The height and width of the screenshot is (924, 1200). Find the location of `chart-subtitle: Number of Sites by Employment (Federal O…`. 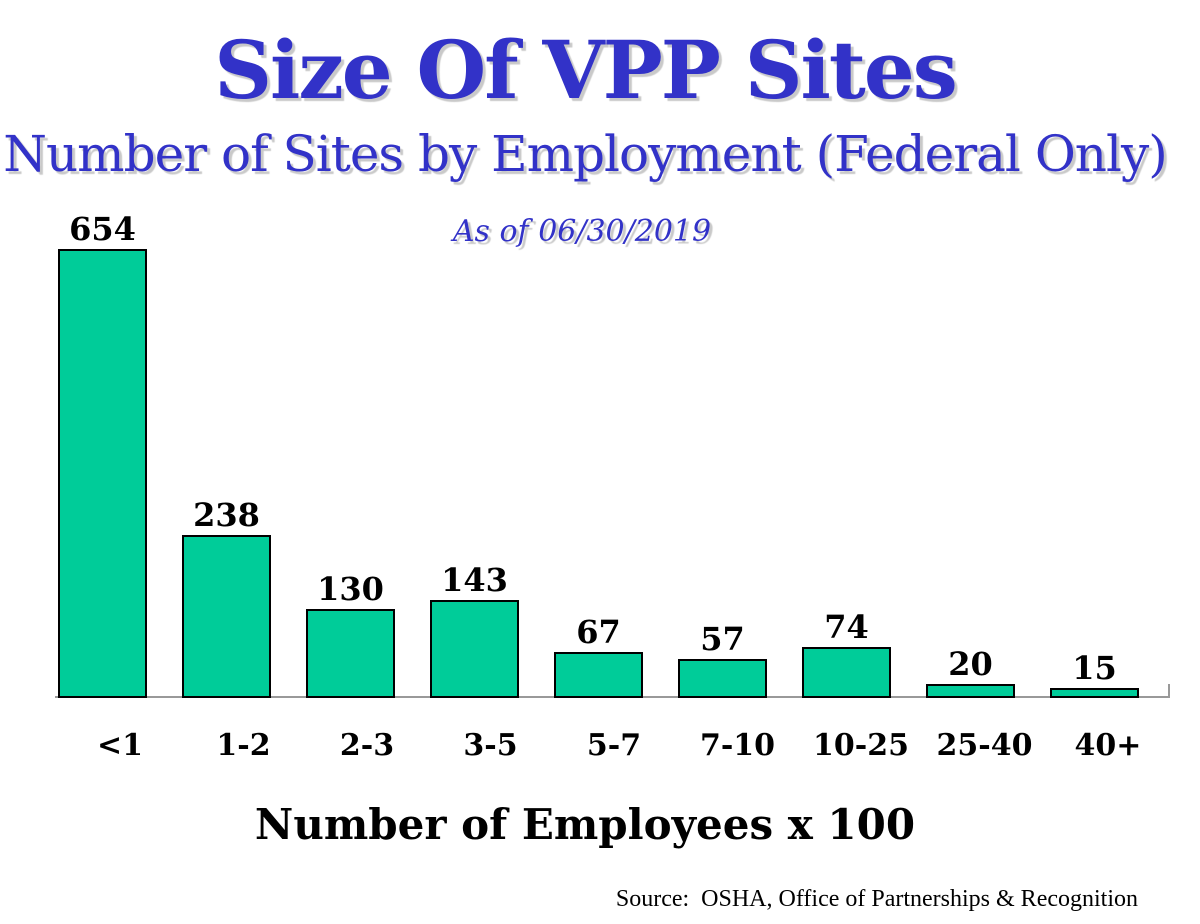

chart-subtitle: Number of Sites by Employment (Federal O… is located at coordinates (585, 154).